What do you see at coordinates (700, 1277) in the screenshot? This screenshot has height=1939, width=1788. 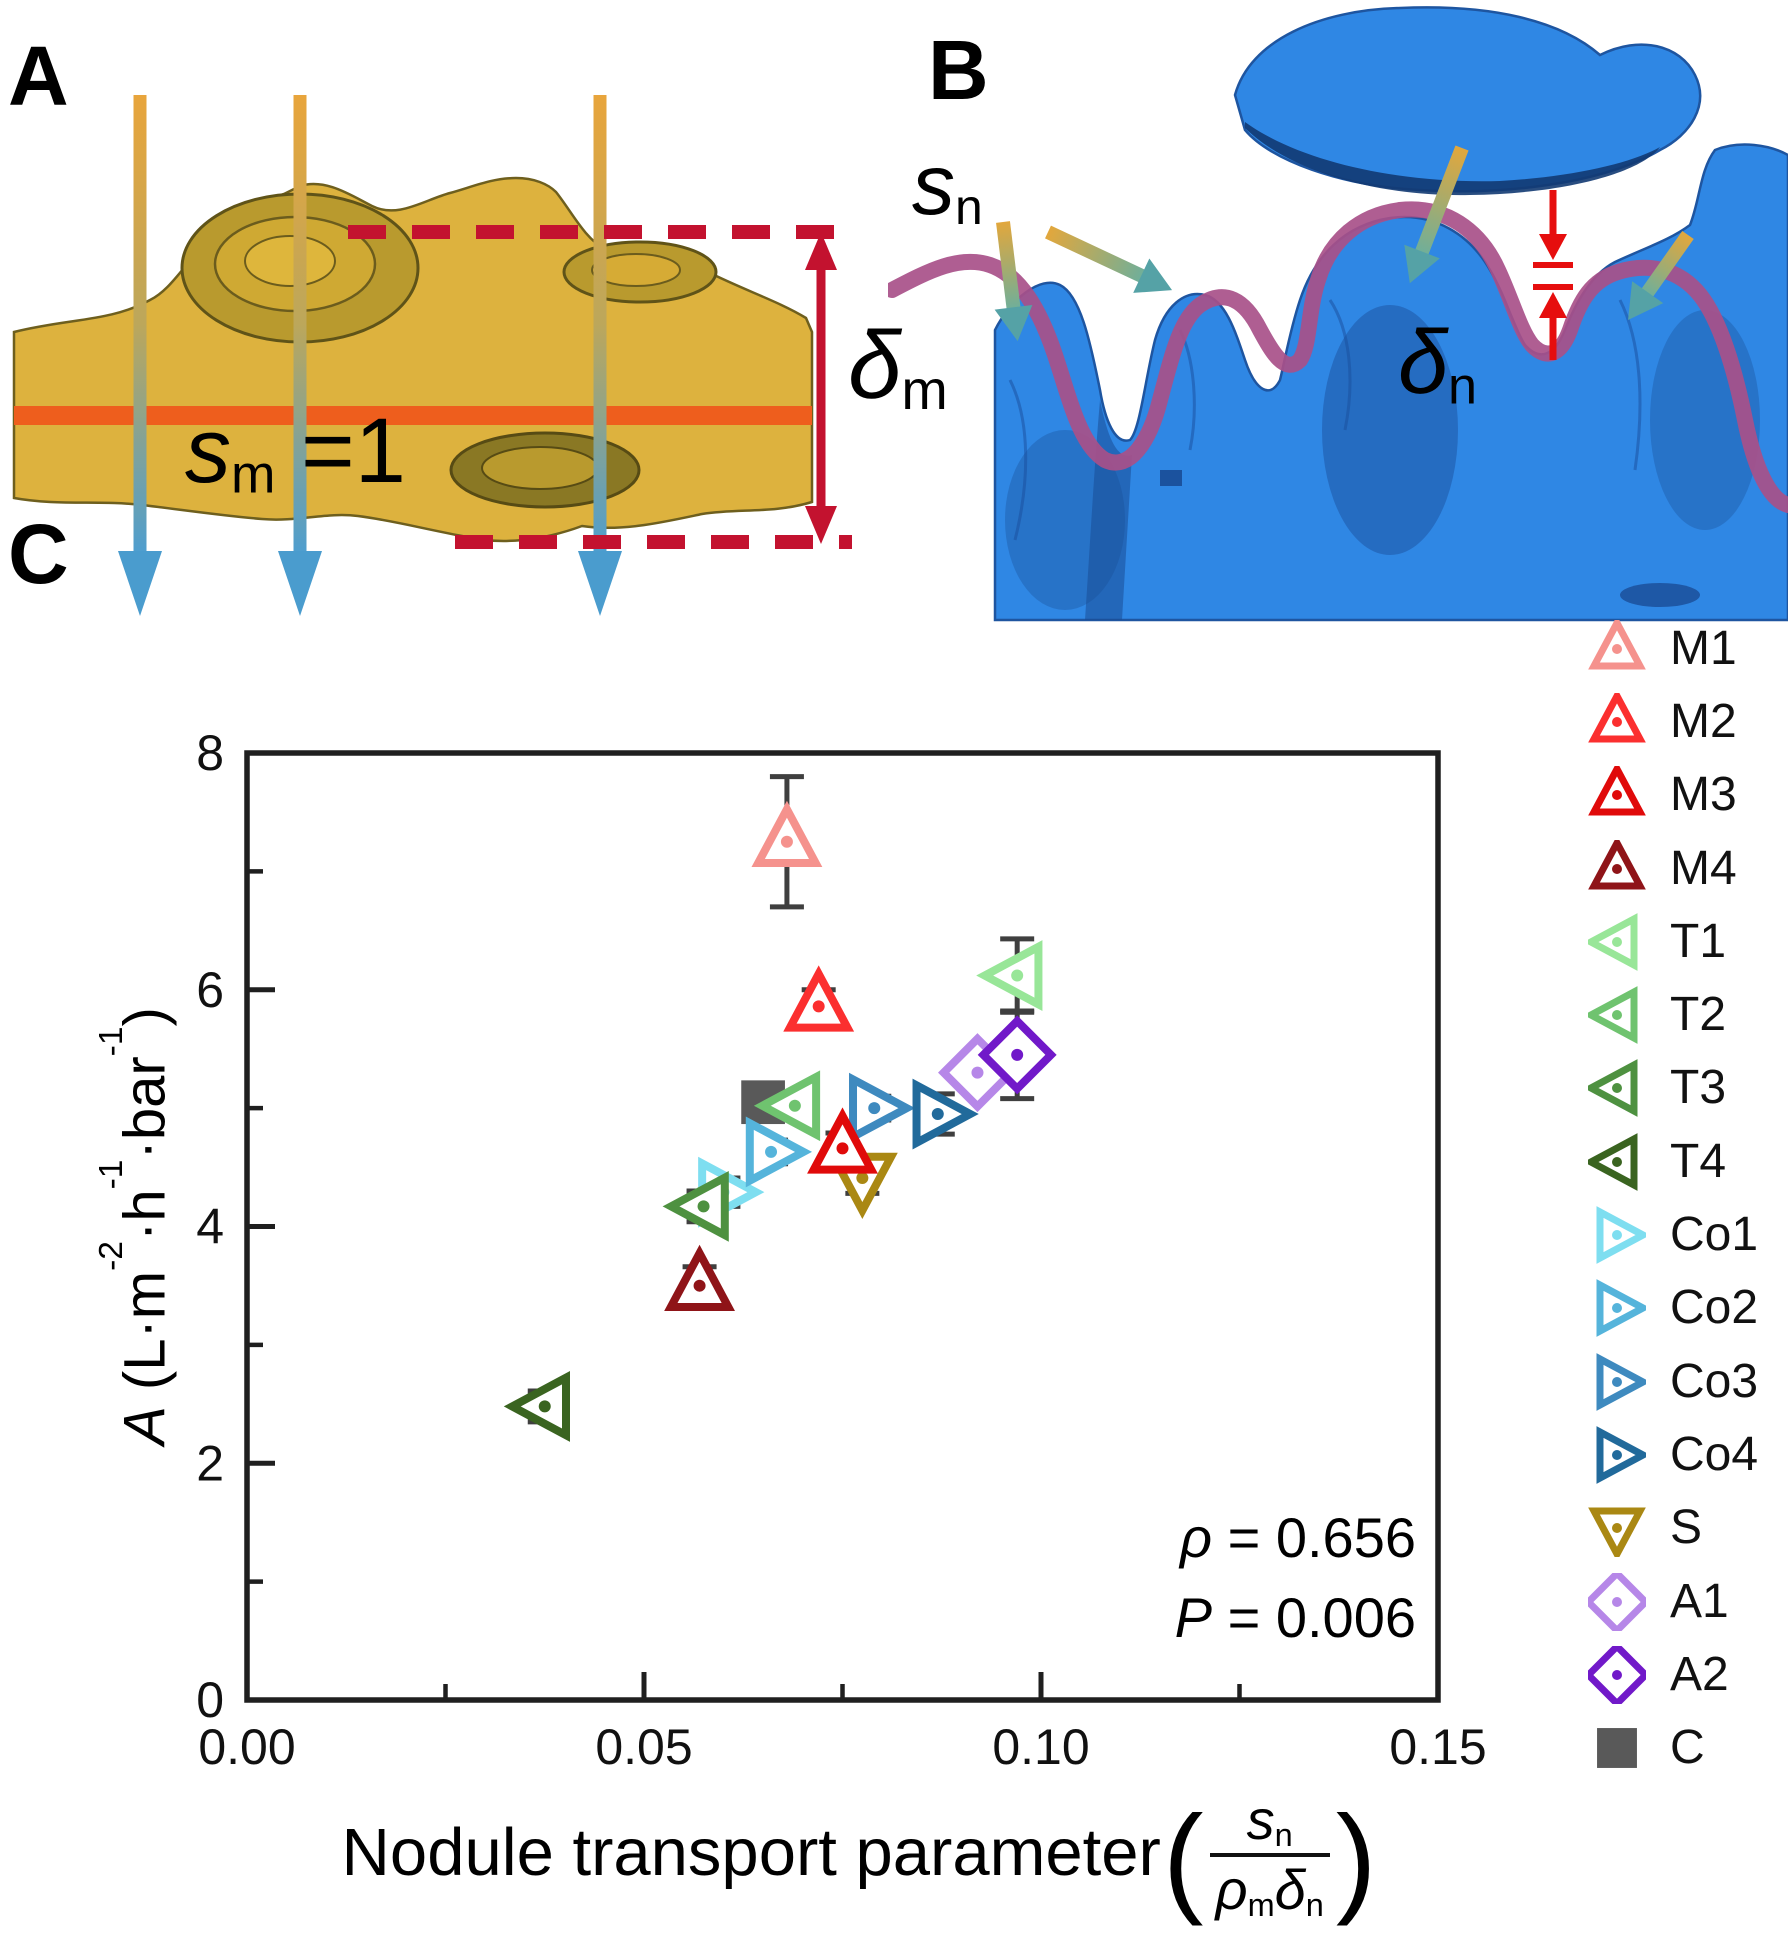 I see `marker-M4` at bounding box center [700, 1277].